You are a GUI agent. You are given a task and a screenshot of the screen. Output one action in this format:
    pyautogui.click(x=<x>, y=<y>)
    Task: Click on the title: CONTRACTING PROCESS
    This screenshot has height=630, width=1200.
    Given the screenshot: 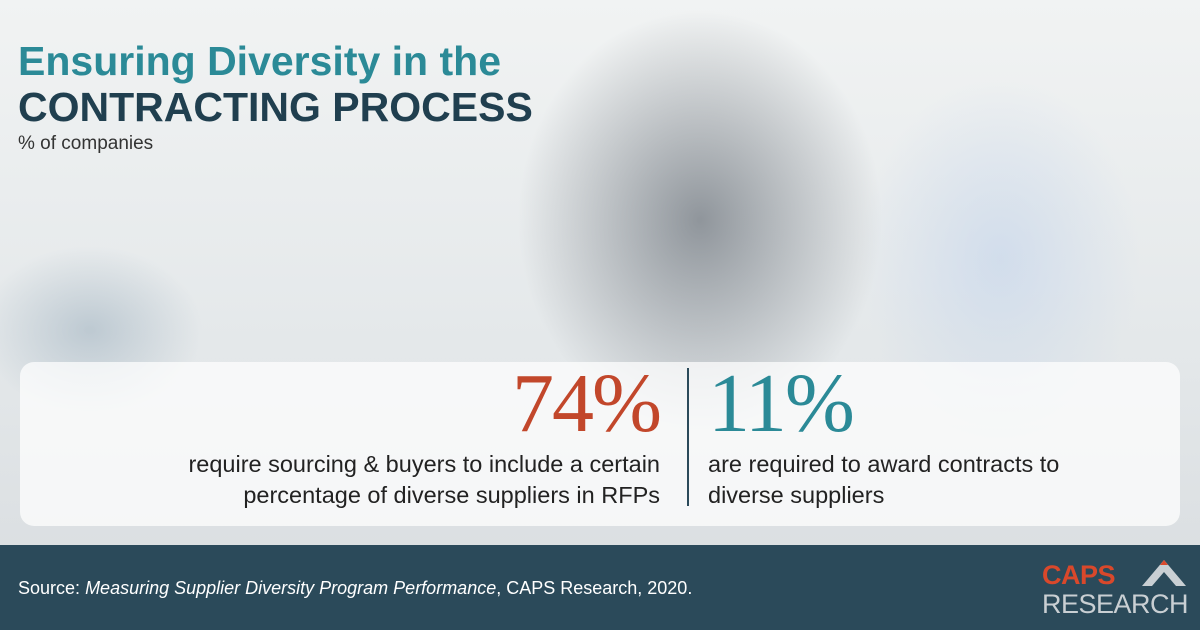 What is the action you would take?
    pyautogui.click(x=275, y=107)
    